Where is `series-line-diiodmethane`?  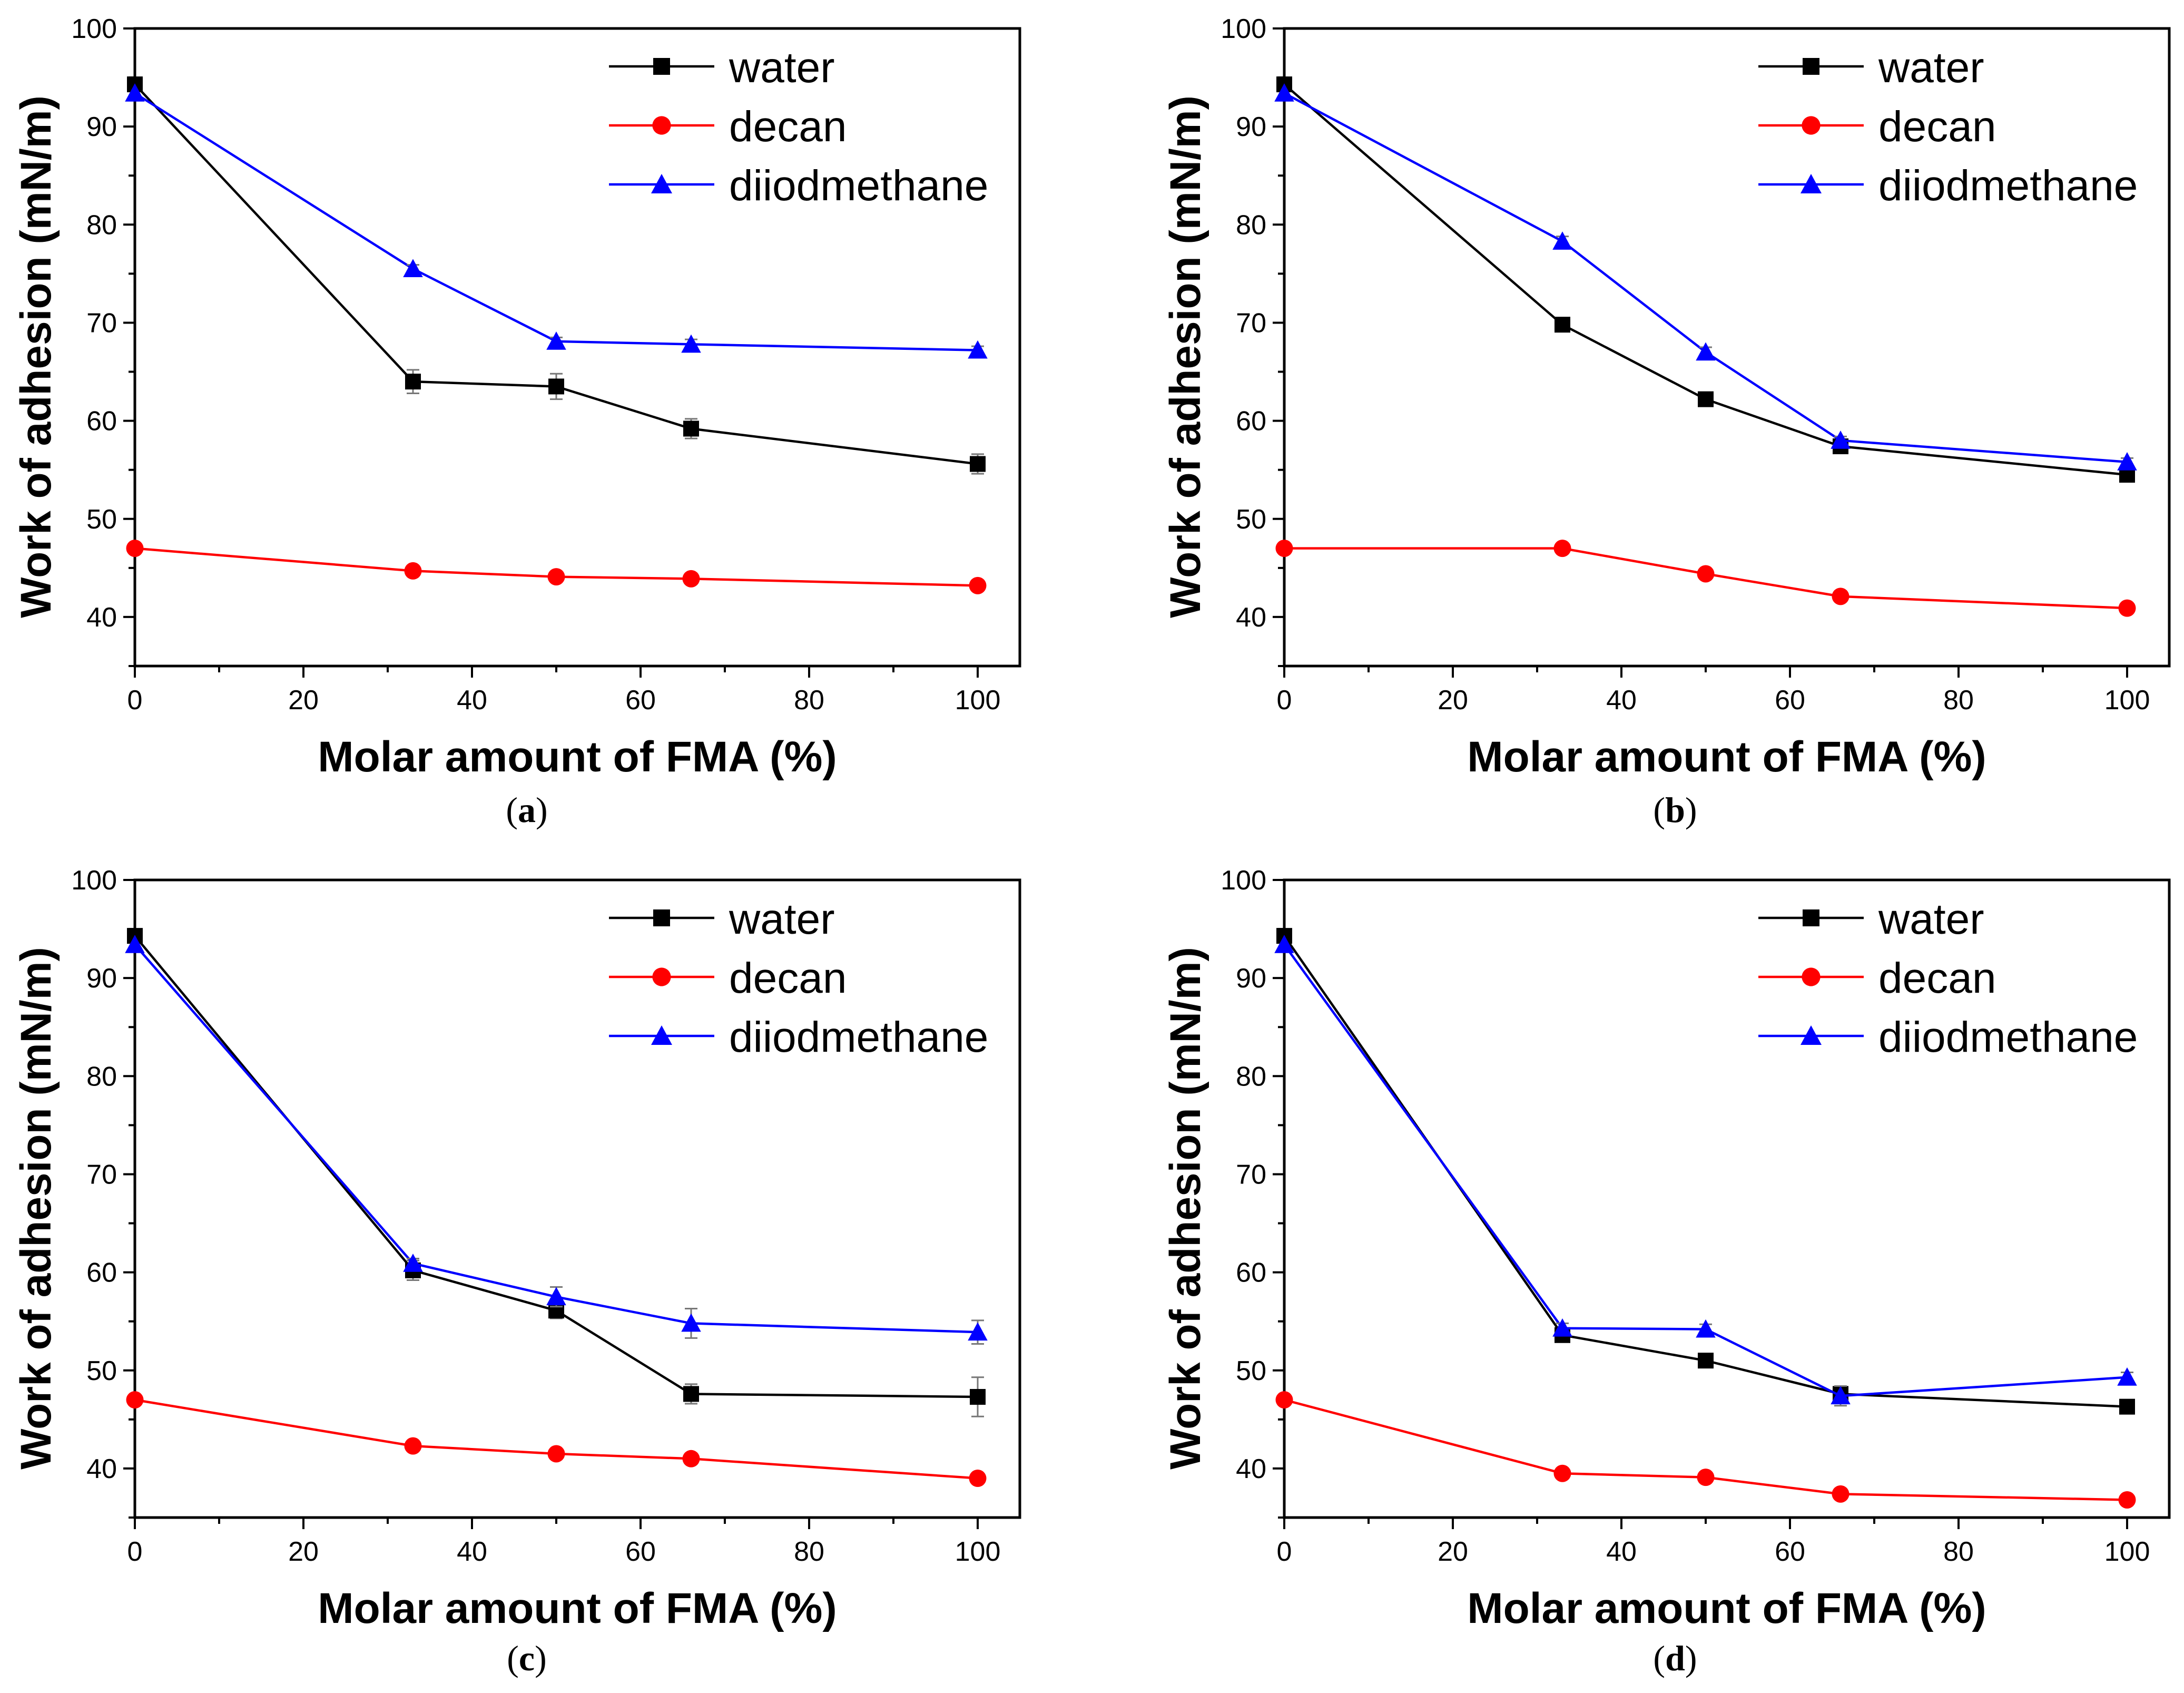 series-line-diiodmethane is located at coordinates (556, 221).